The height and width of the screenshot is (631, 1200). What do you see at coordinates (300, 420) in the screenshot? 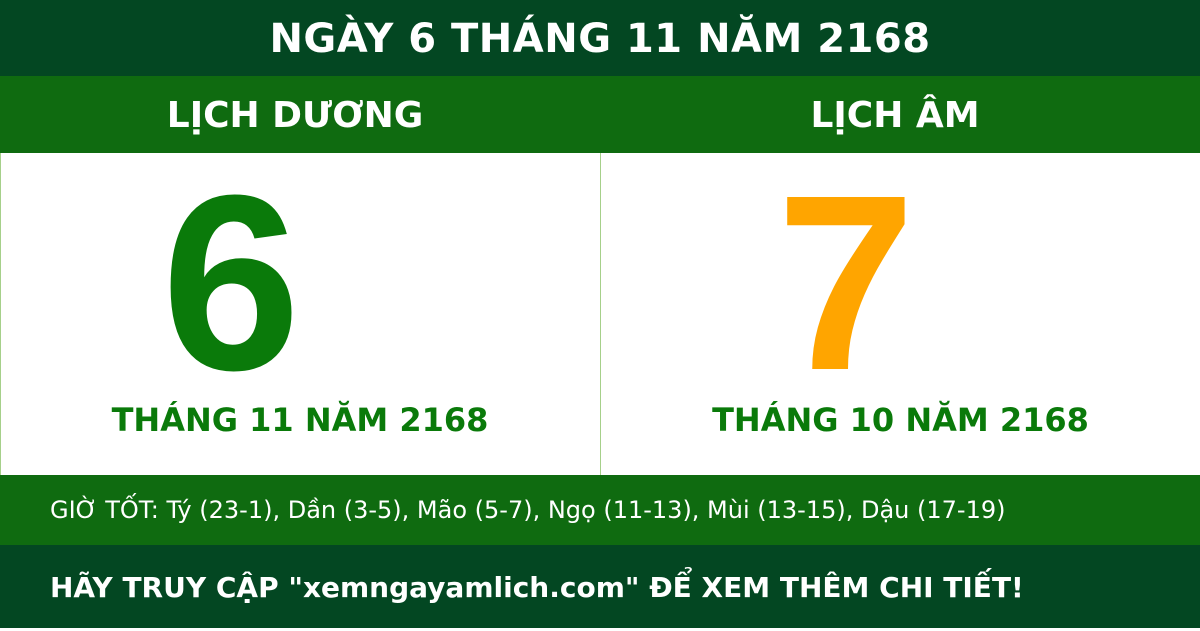
I see `solar-month-year: THÁNG 11 NĂM 2168` at bounding box center [300, 420].